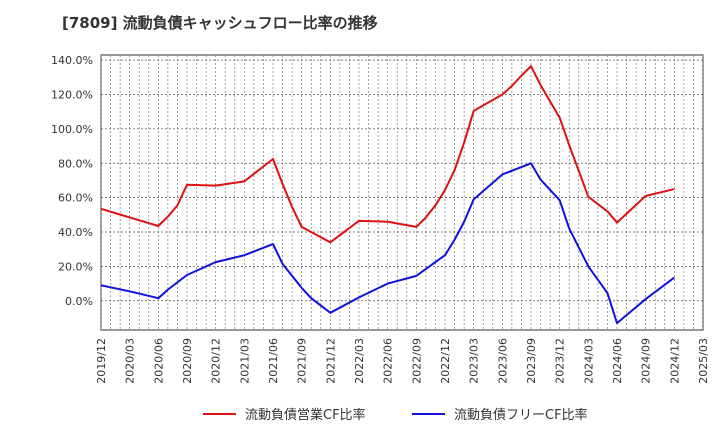  I want to click on x-tick-label: 2024/06, so click(617, 361).